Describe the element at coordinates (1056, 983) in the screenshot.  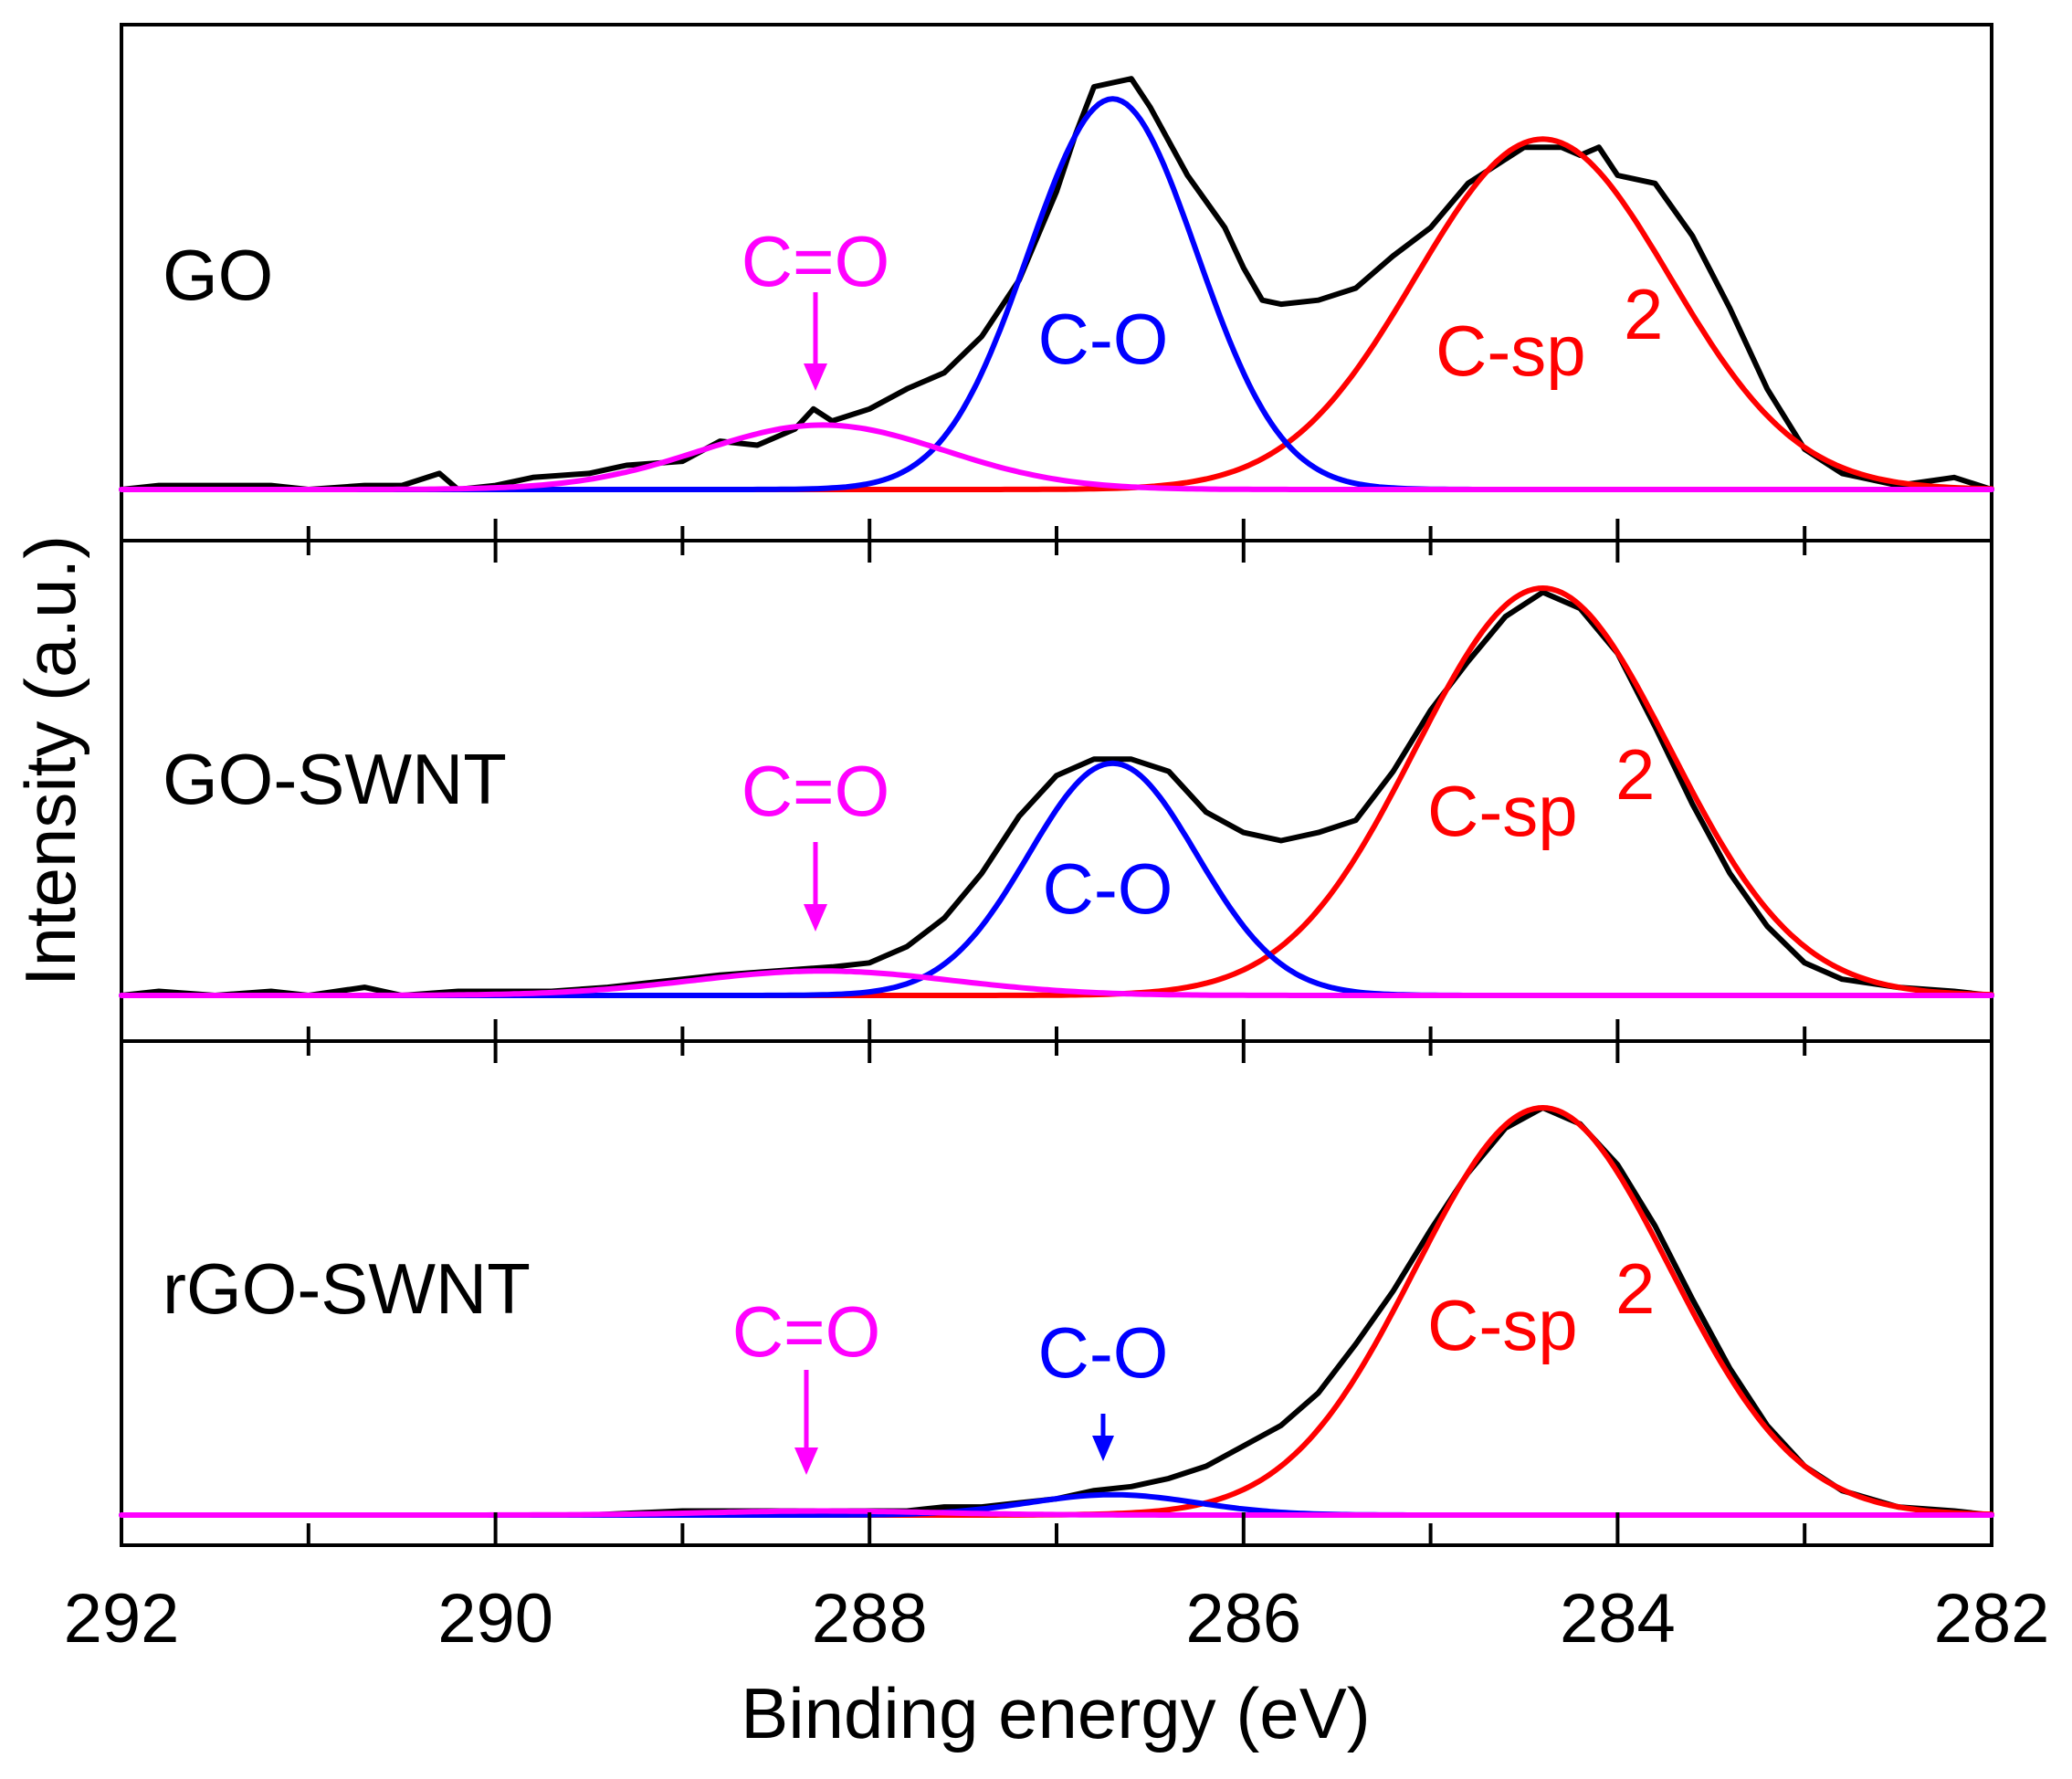
I see `fit-ceqo-go-swnt` at that location.